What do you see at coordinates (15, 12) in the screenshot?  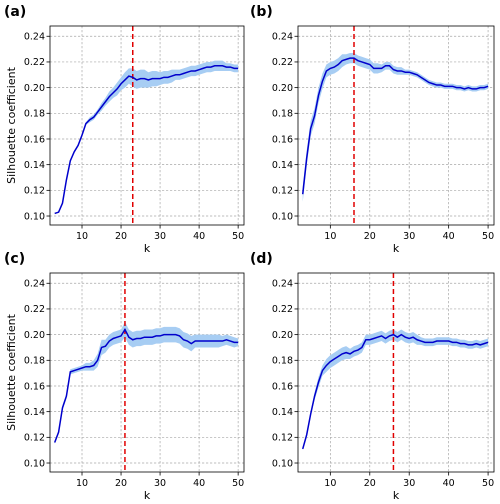 I see `panel-label: (a)` at bounding box center [15, 12].